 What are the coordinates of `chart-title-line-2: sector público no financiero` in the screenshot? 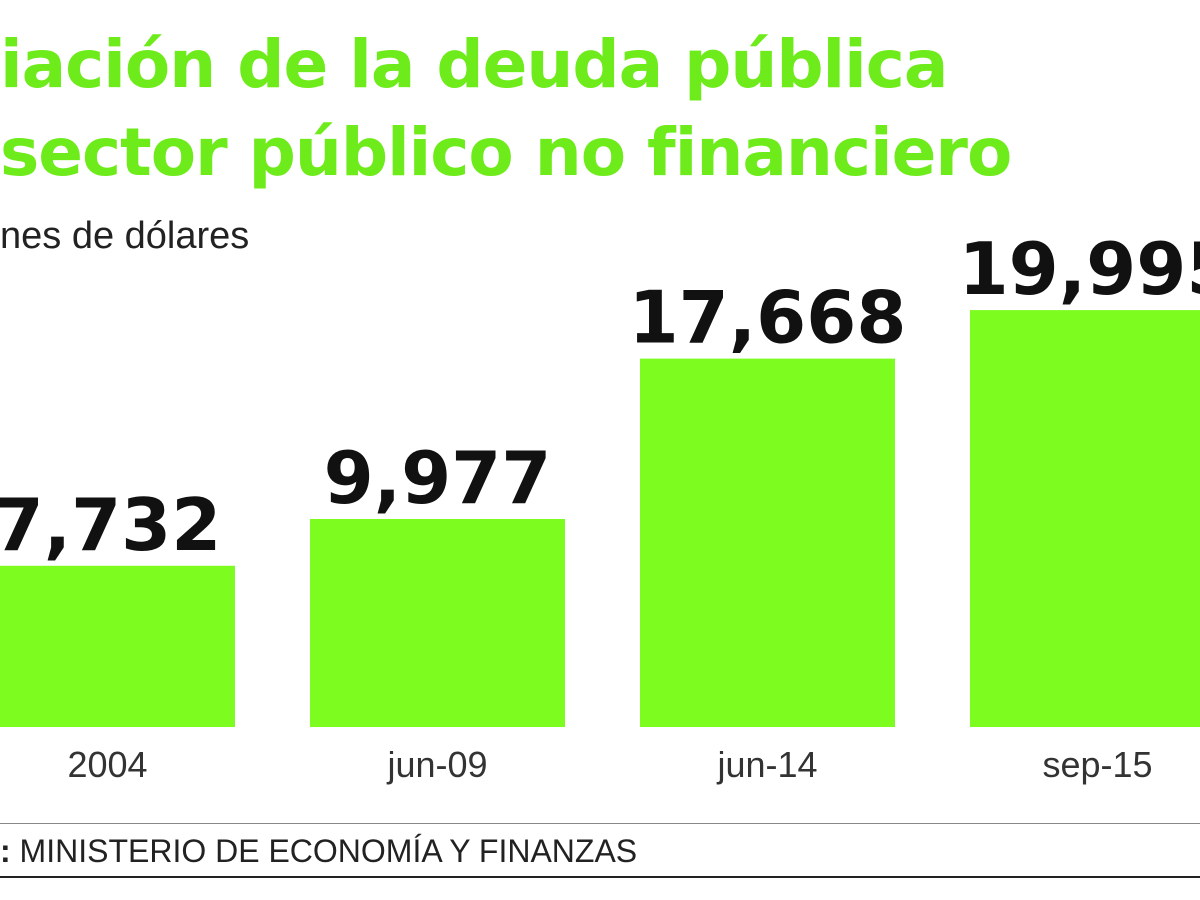 It's located at (506, 152).